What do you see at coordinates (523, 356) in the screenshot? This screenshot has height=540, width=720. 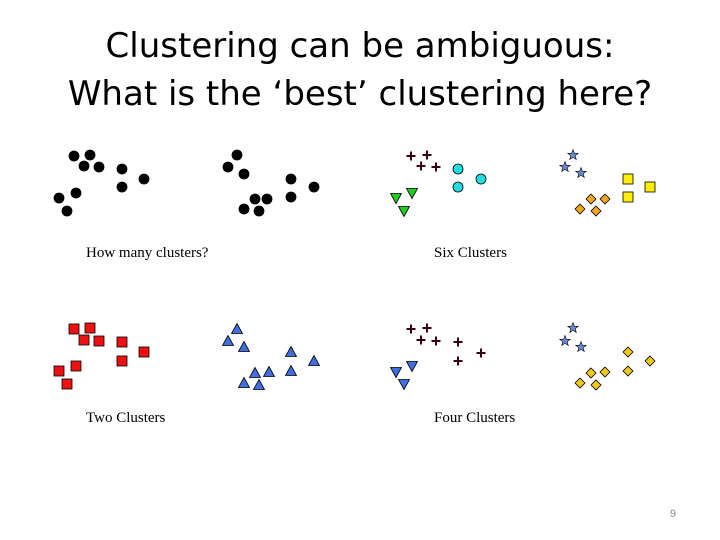 I see `panel-four-clusters` at bounding box center [523, 356].